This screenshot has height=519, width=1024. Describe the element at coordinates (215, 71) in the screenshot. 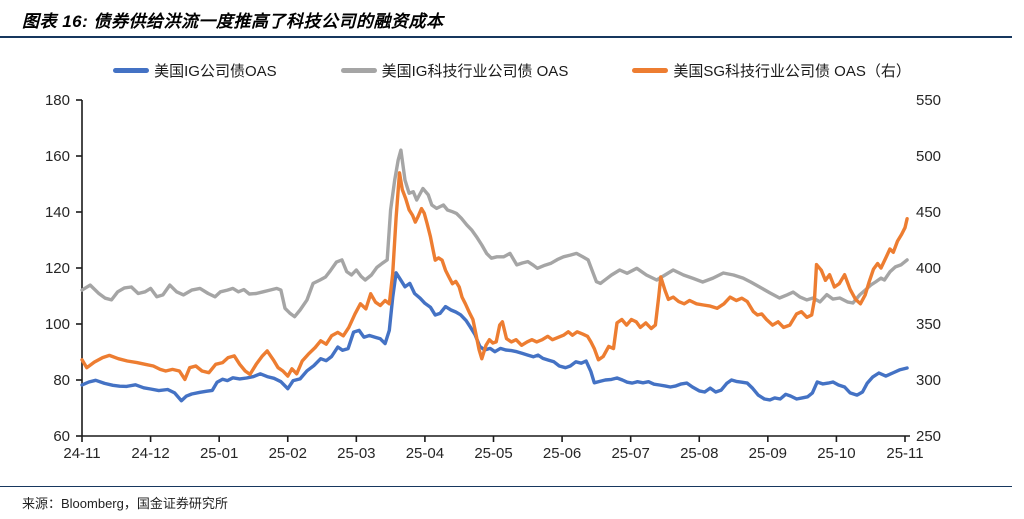

I see `legend-label: 美国IG公司债OAS` at that location.